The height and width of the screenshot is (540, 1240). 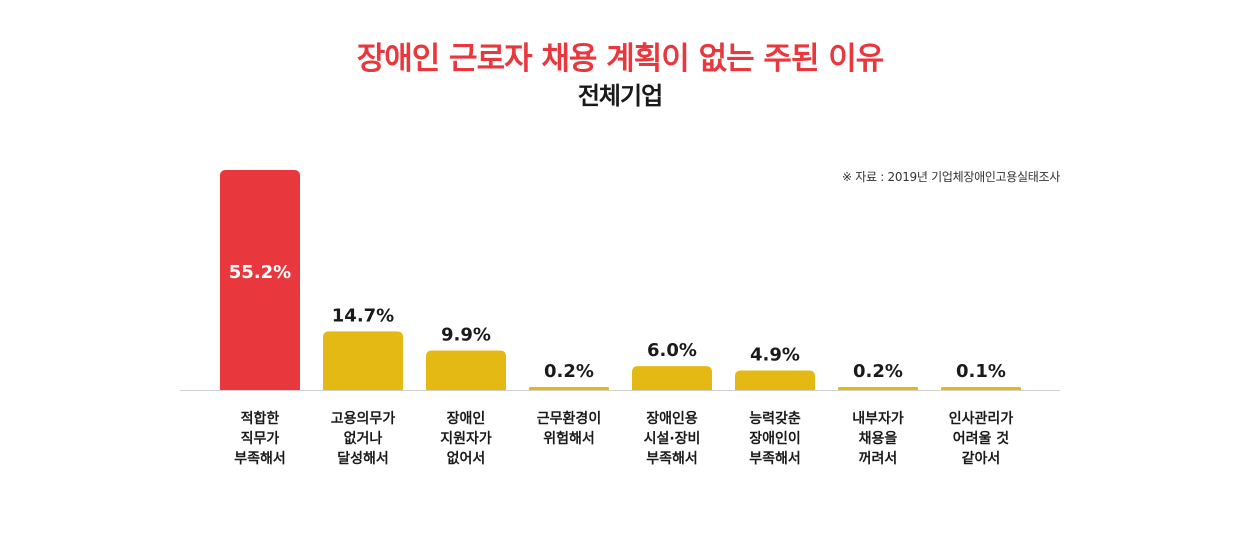 I want to click on data-label-8: 0.1%, so click(x=981, y=371).